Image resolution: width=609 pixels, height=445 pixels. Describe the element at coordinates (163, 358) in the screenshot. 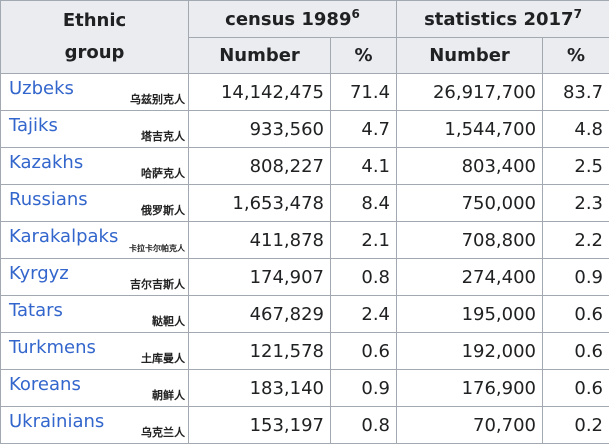

I see `chinese-name-label: 土库曼人` at that location.